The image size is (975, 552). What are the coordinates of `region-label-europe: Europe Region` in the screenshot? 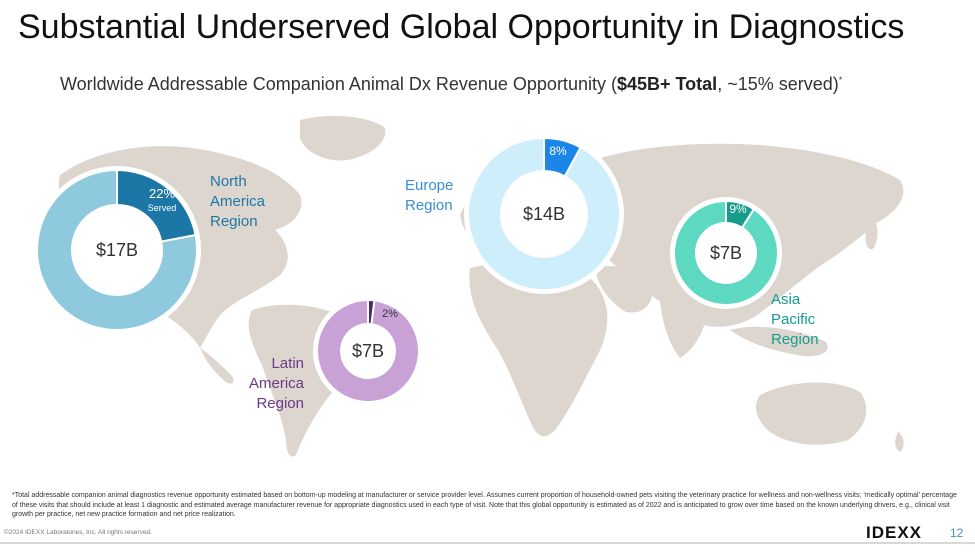 It's located at (429, 196).